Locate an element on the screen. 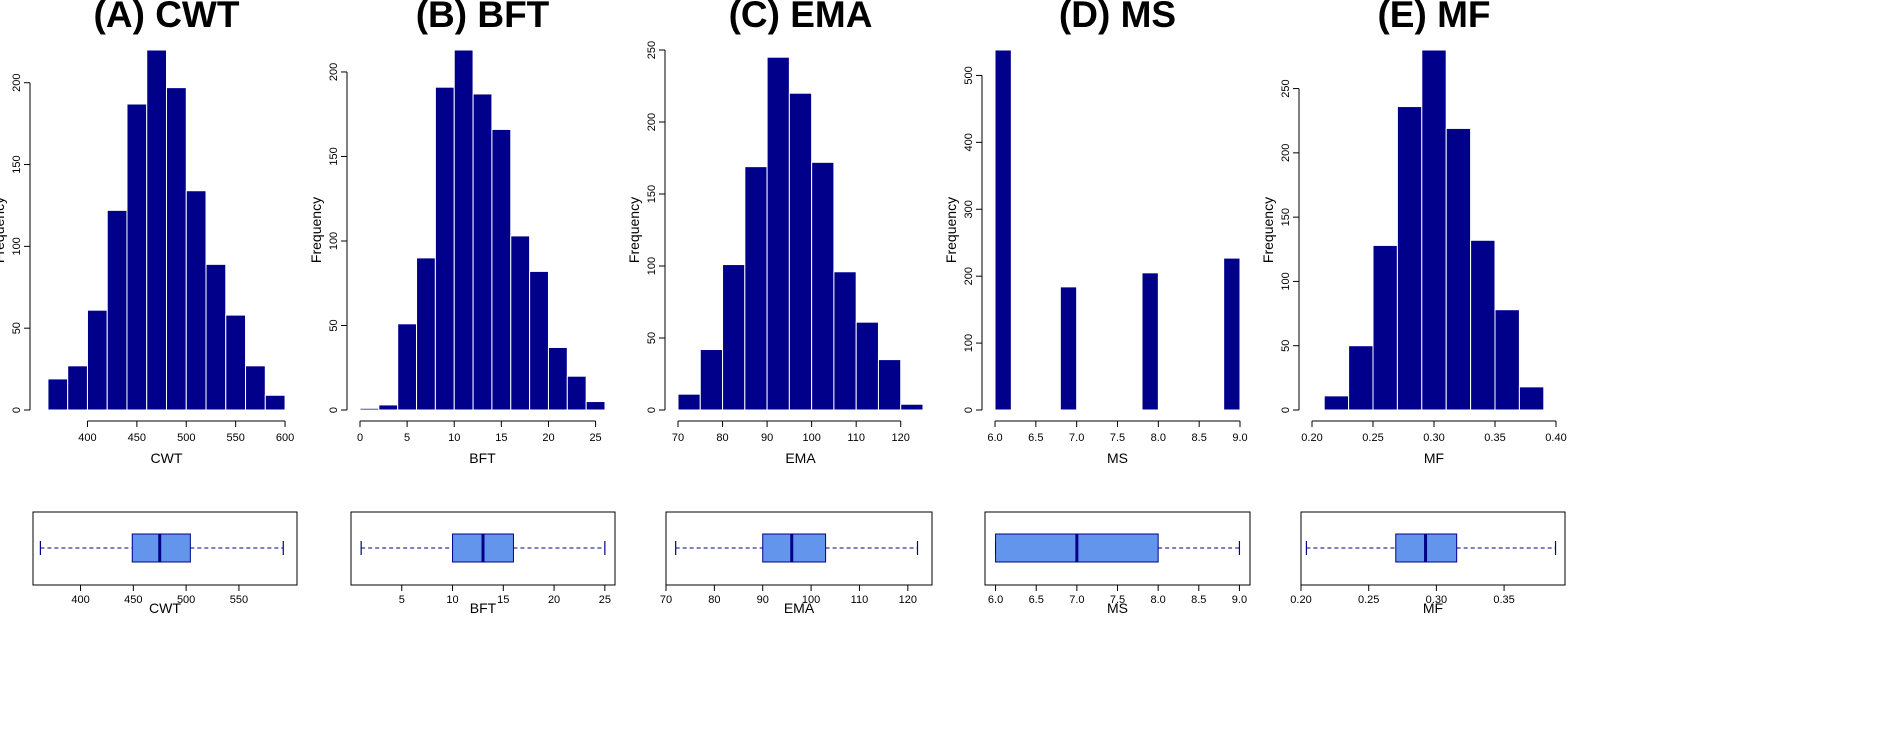 The width and height of the screenshot is (1878, 735). boxplot: 400 450 500 550 CWT is located at coordinates (165, 563).